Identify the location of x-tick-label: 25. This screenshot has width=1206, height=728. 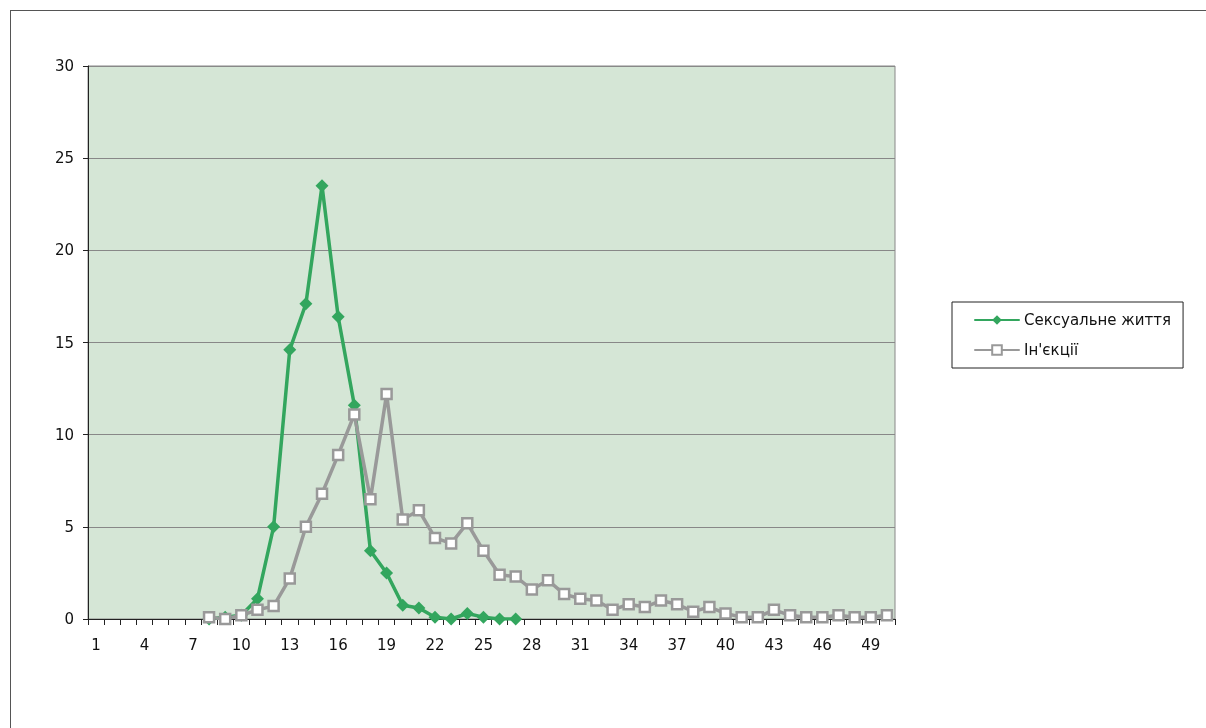
(483, 644).